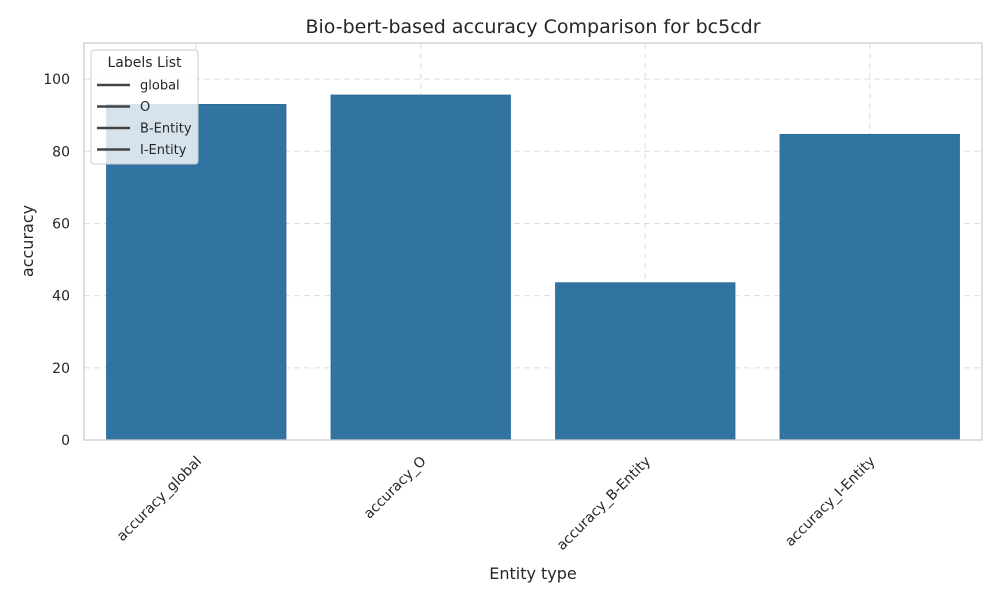  I want to click on y-tick-label: 100, so click(56, 80).